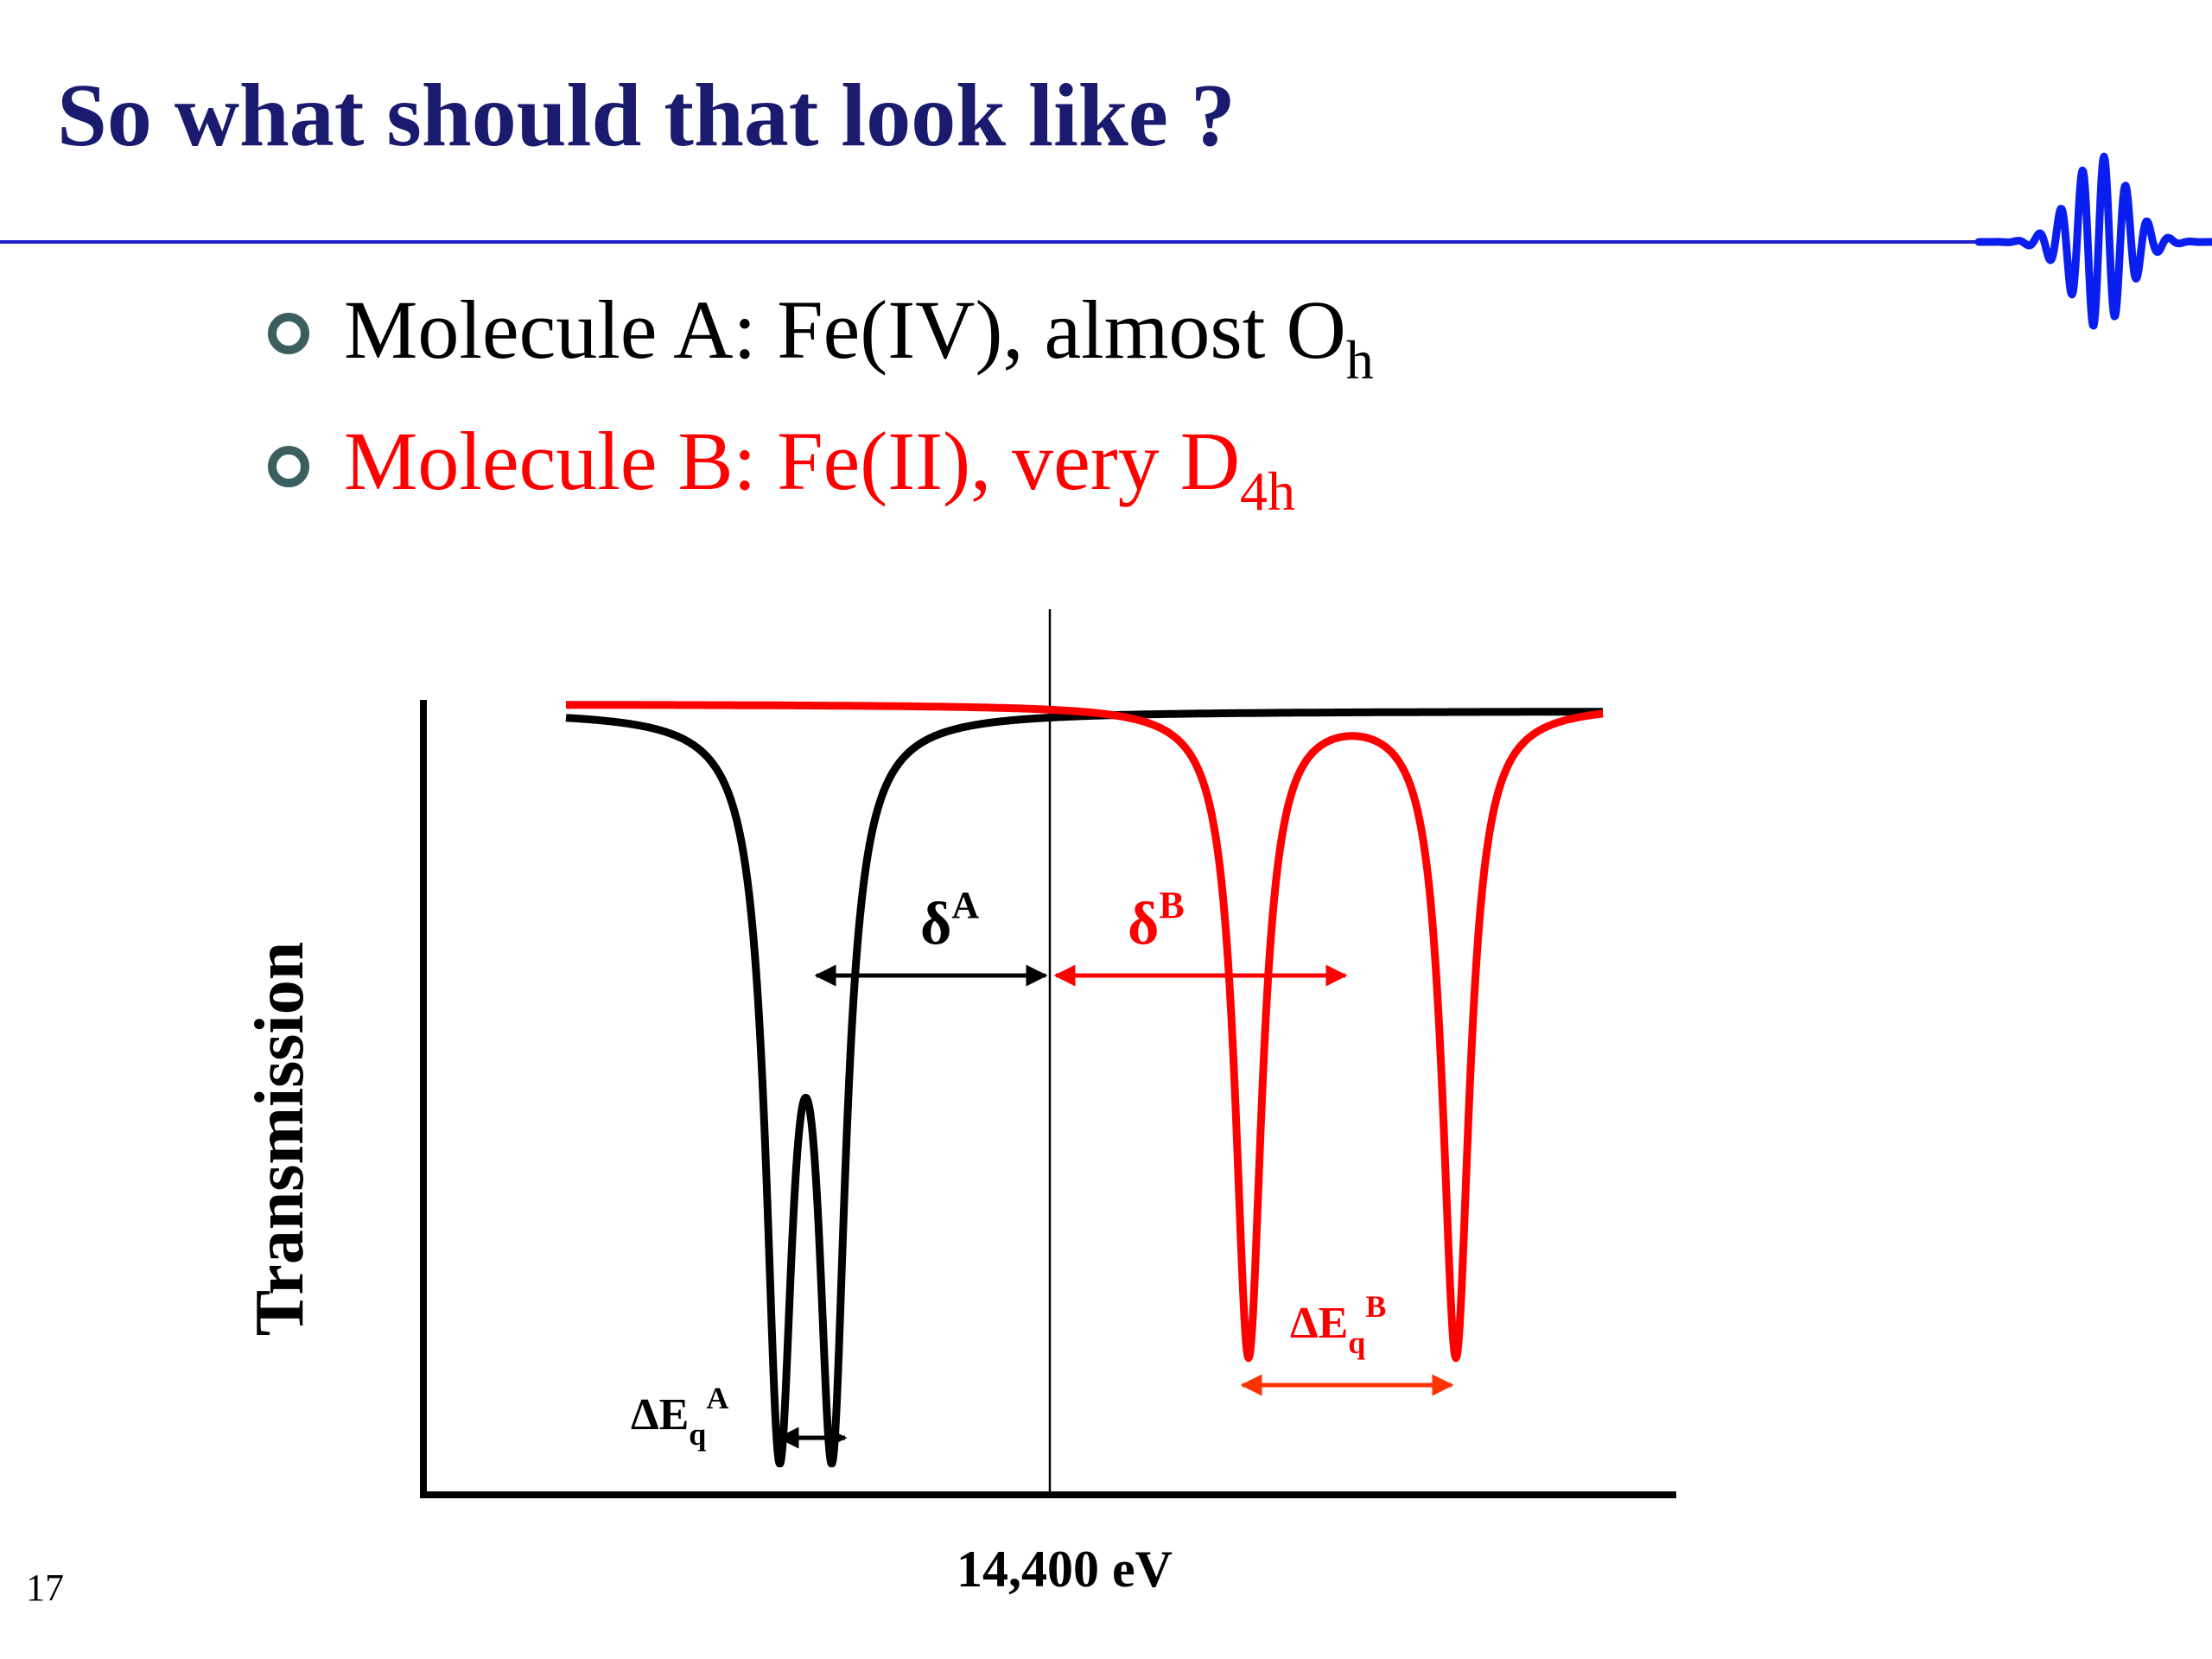 The width and height of the screenshot is (2212, 1659). I want to click on delta-b-label: δB, so click(1156, 920).